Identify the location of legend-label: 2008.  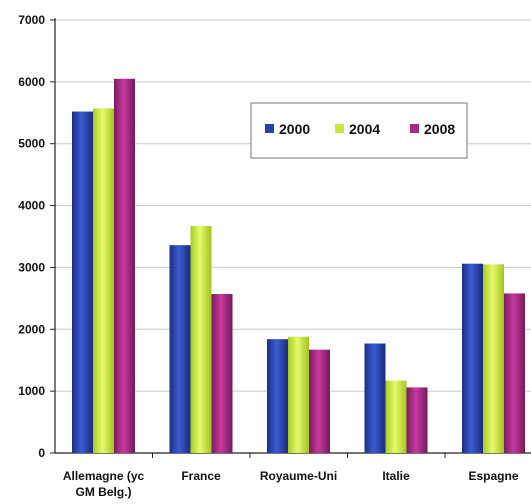
(439, 129).